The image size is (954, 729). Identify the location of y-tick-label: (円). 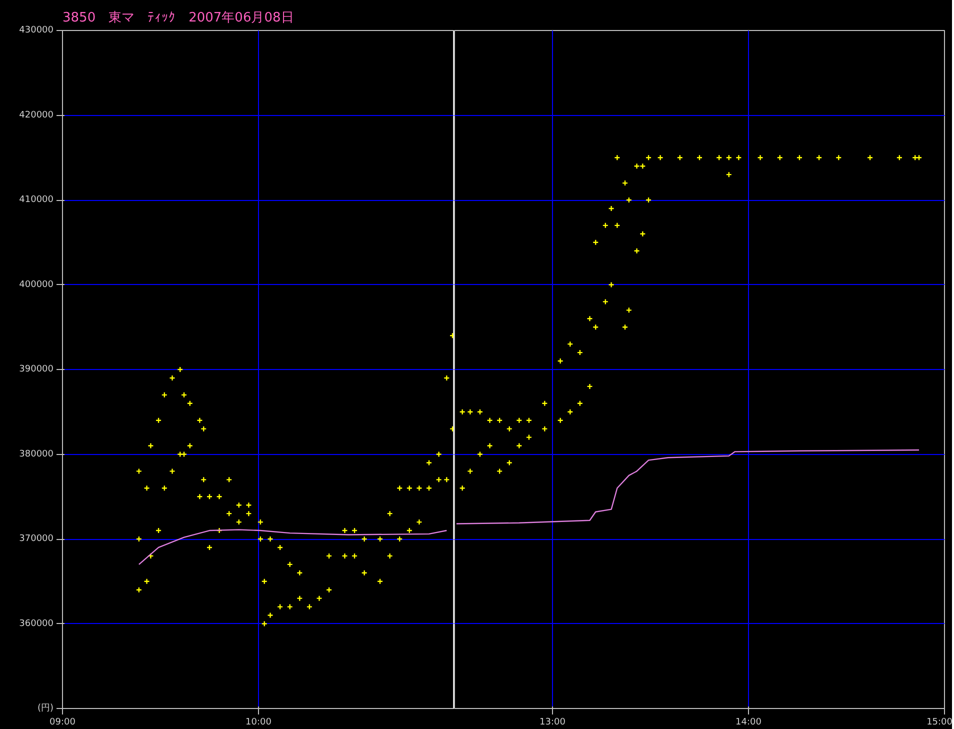
(45, 709).